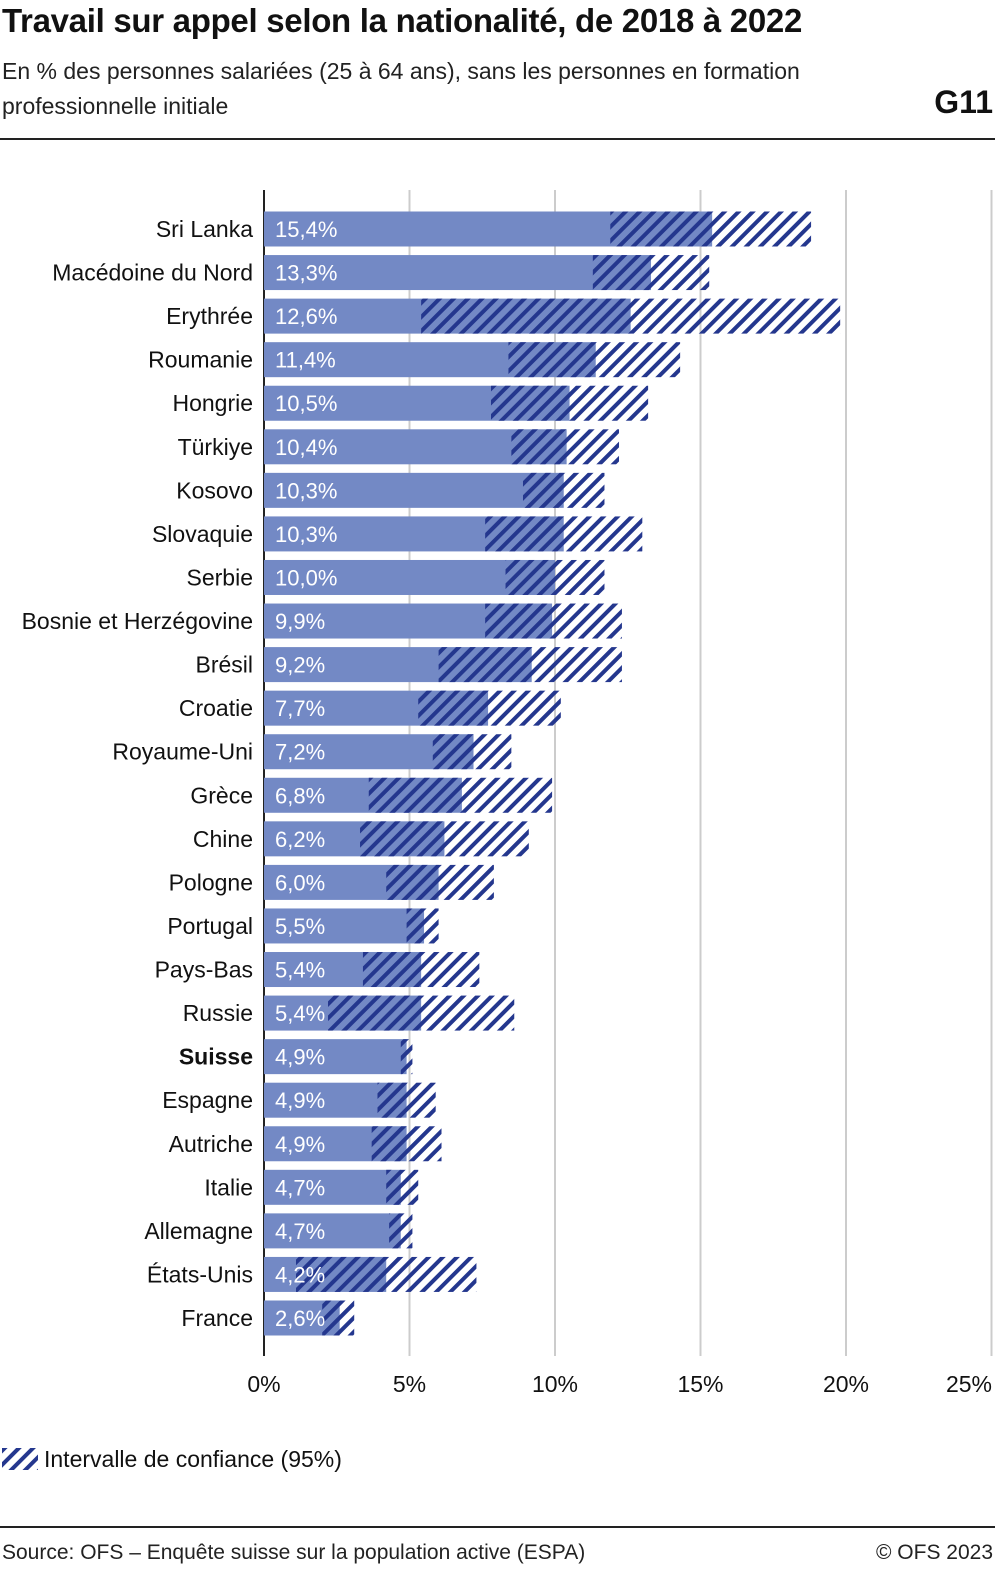 This screenshot has width=1007, height=1587. I want to click on category-label: Sri Lanka, so click(204, 229).